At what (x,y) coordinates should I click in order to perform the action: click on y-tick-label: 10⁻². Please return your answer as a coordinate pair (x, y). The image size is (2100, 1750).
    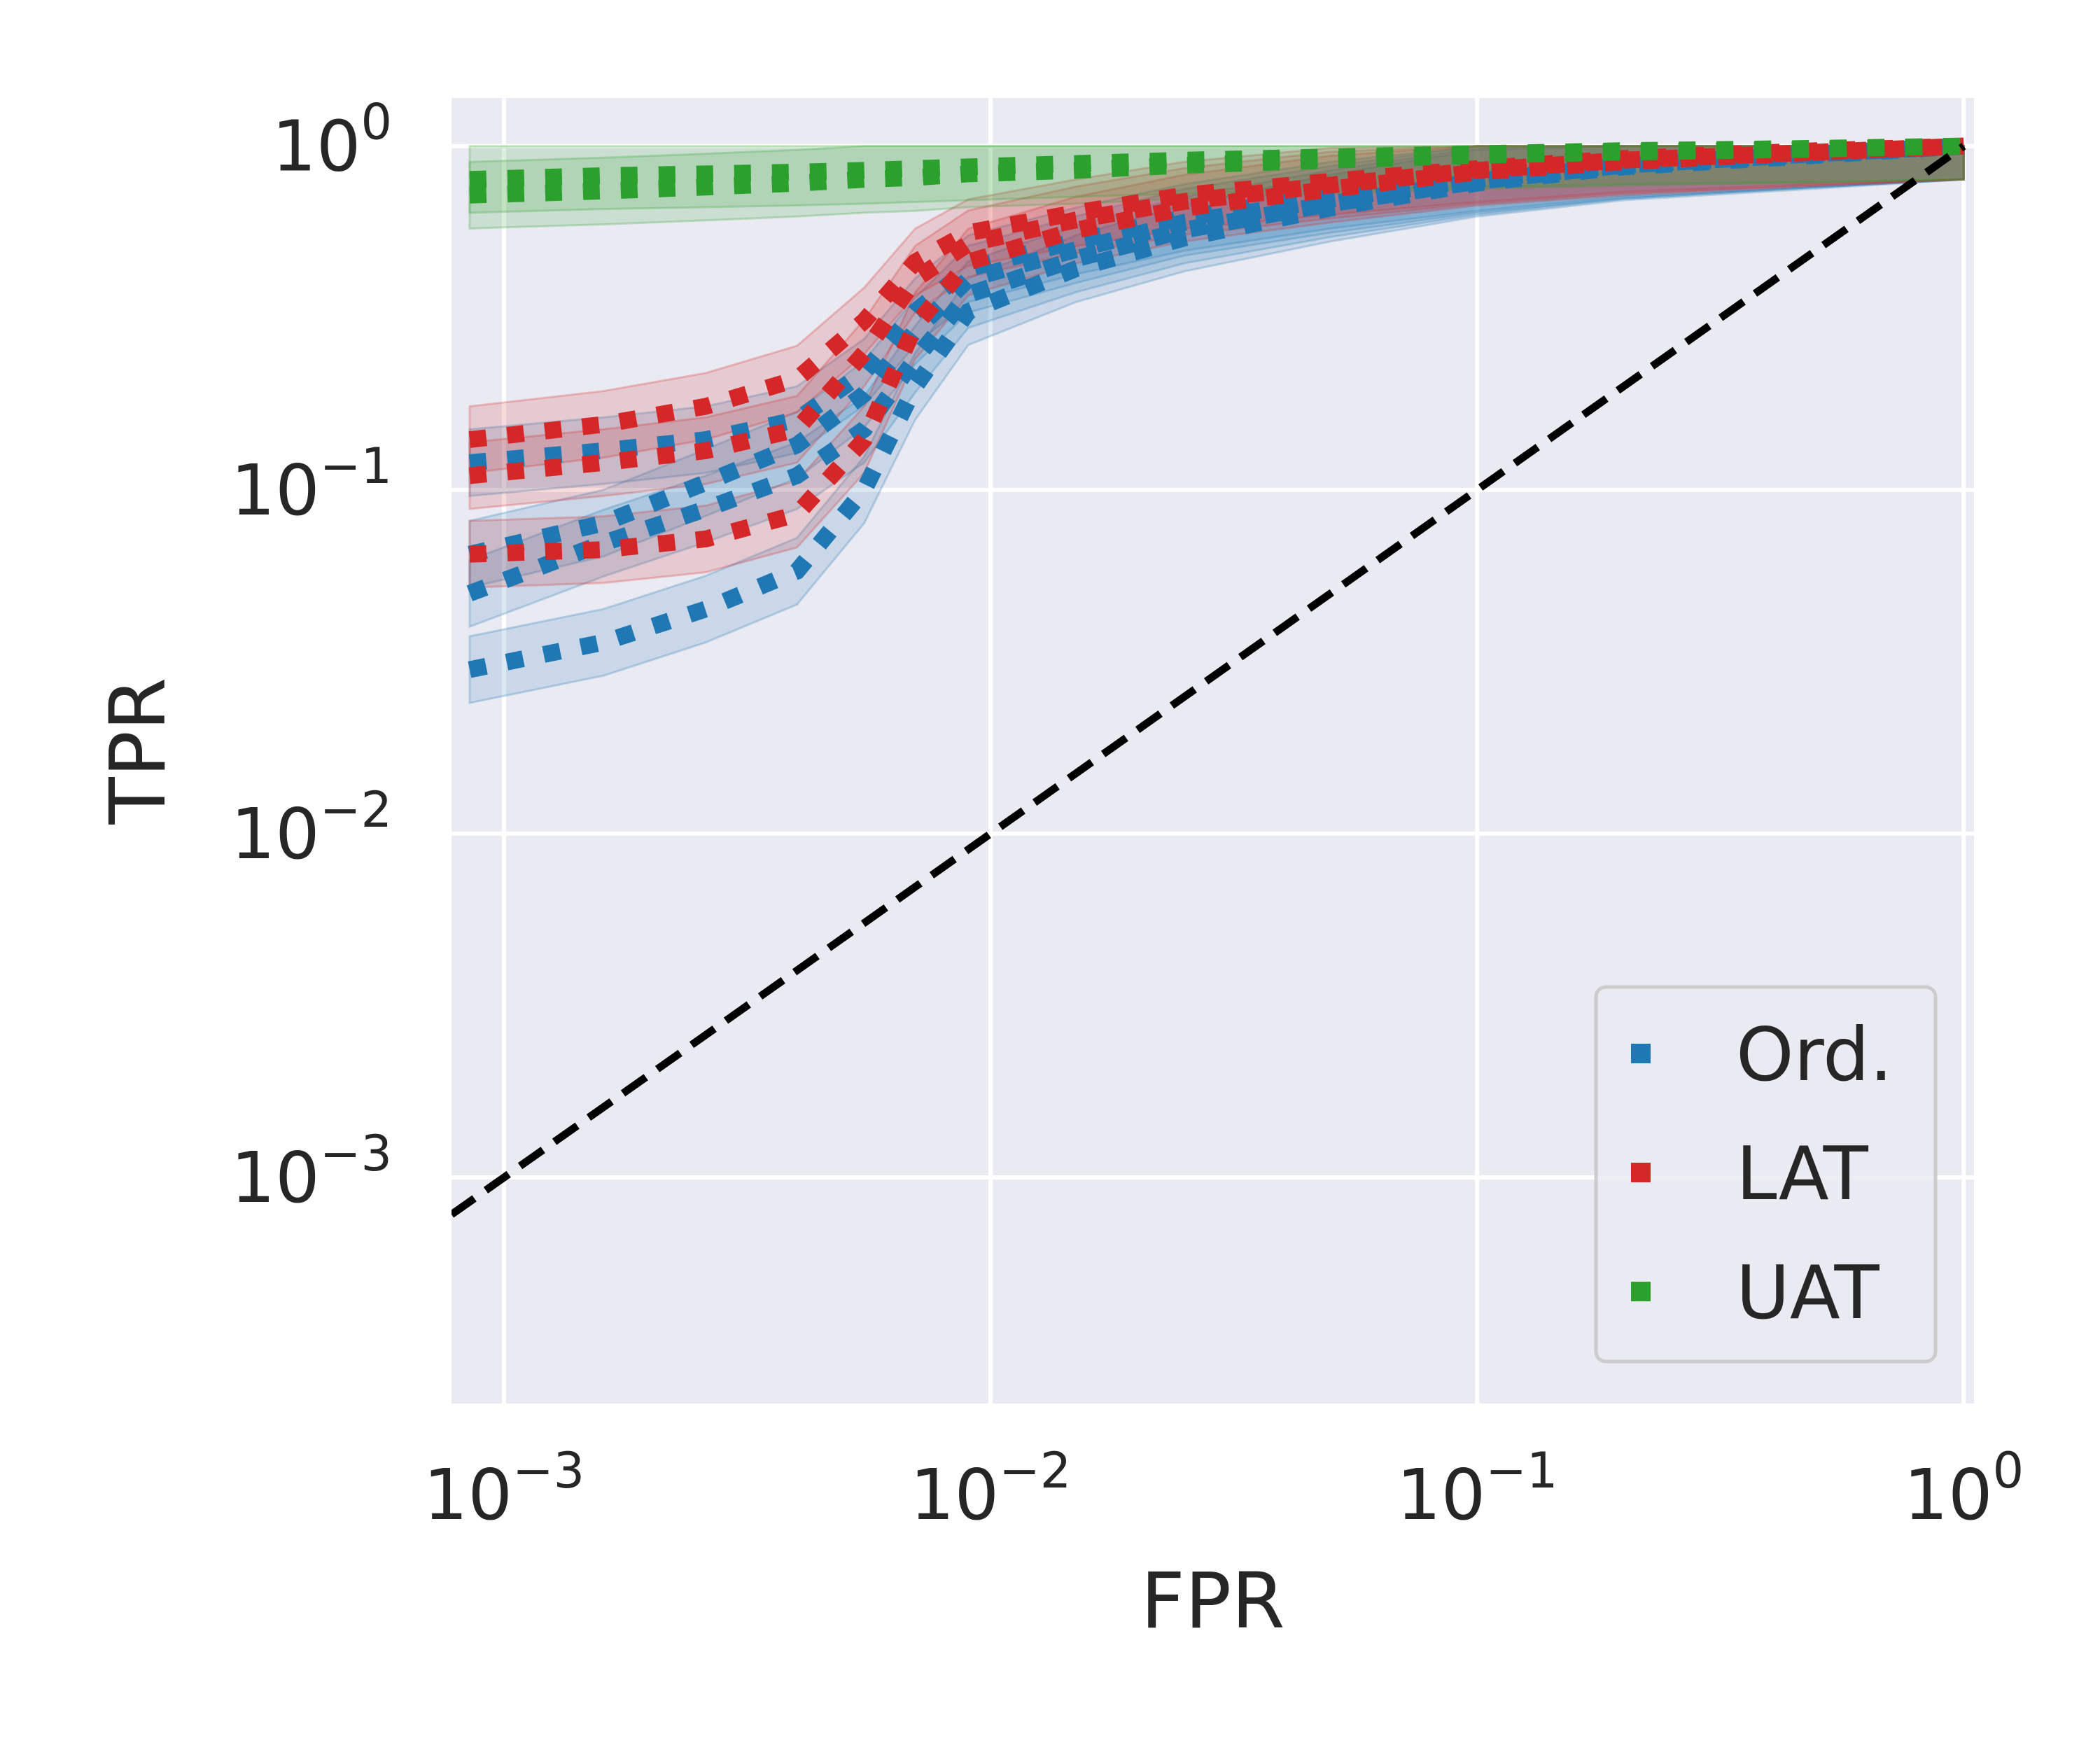
    Looking at the image, I should click on (311, 828).